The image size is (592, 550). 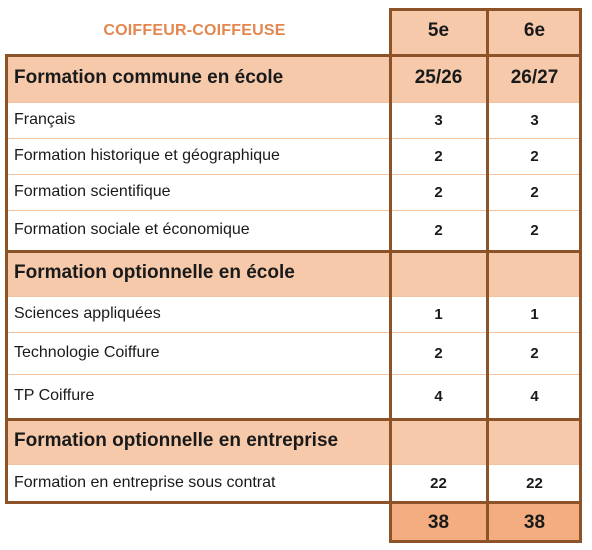 I want to click on hours-5e: 22, so click(x=438, y=483).